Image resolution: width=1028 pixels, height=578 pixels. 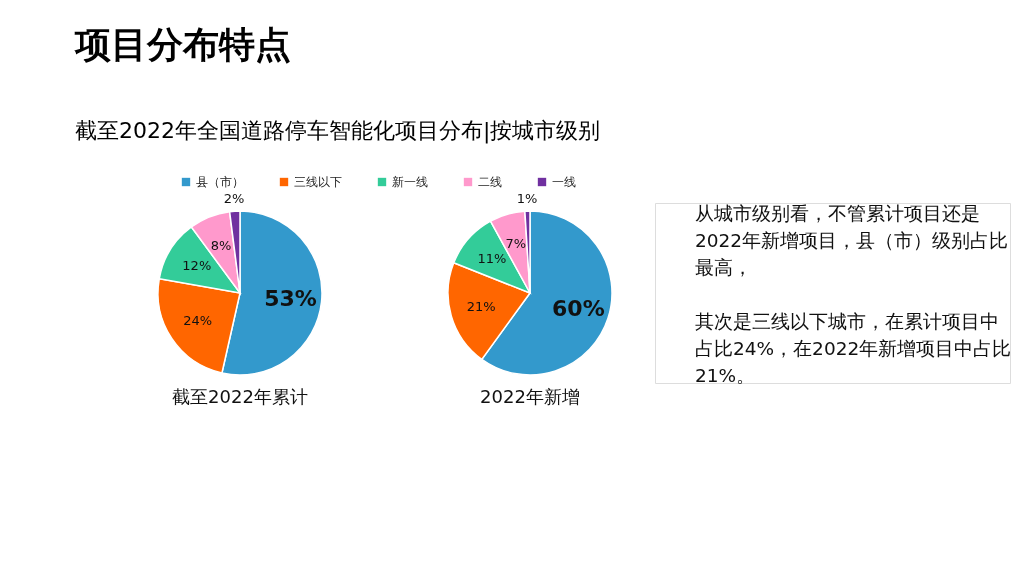 What do you see at coordinates (853, 348) in the screenshot?
I see `text: 其次是三线以下城市，在累计项目中占比24%，在2022年新增项目中占比21%。` at bounding box center [853, 348].